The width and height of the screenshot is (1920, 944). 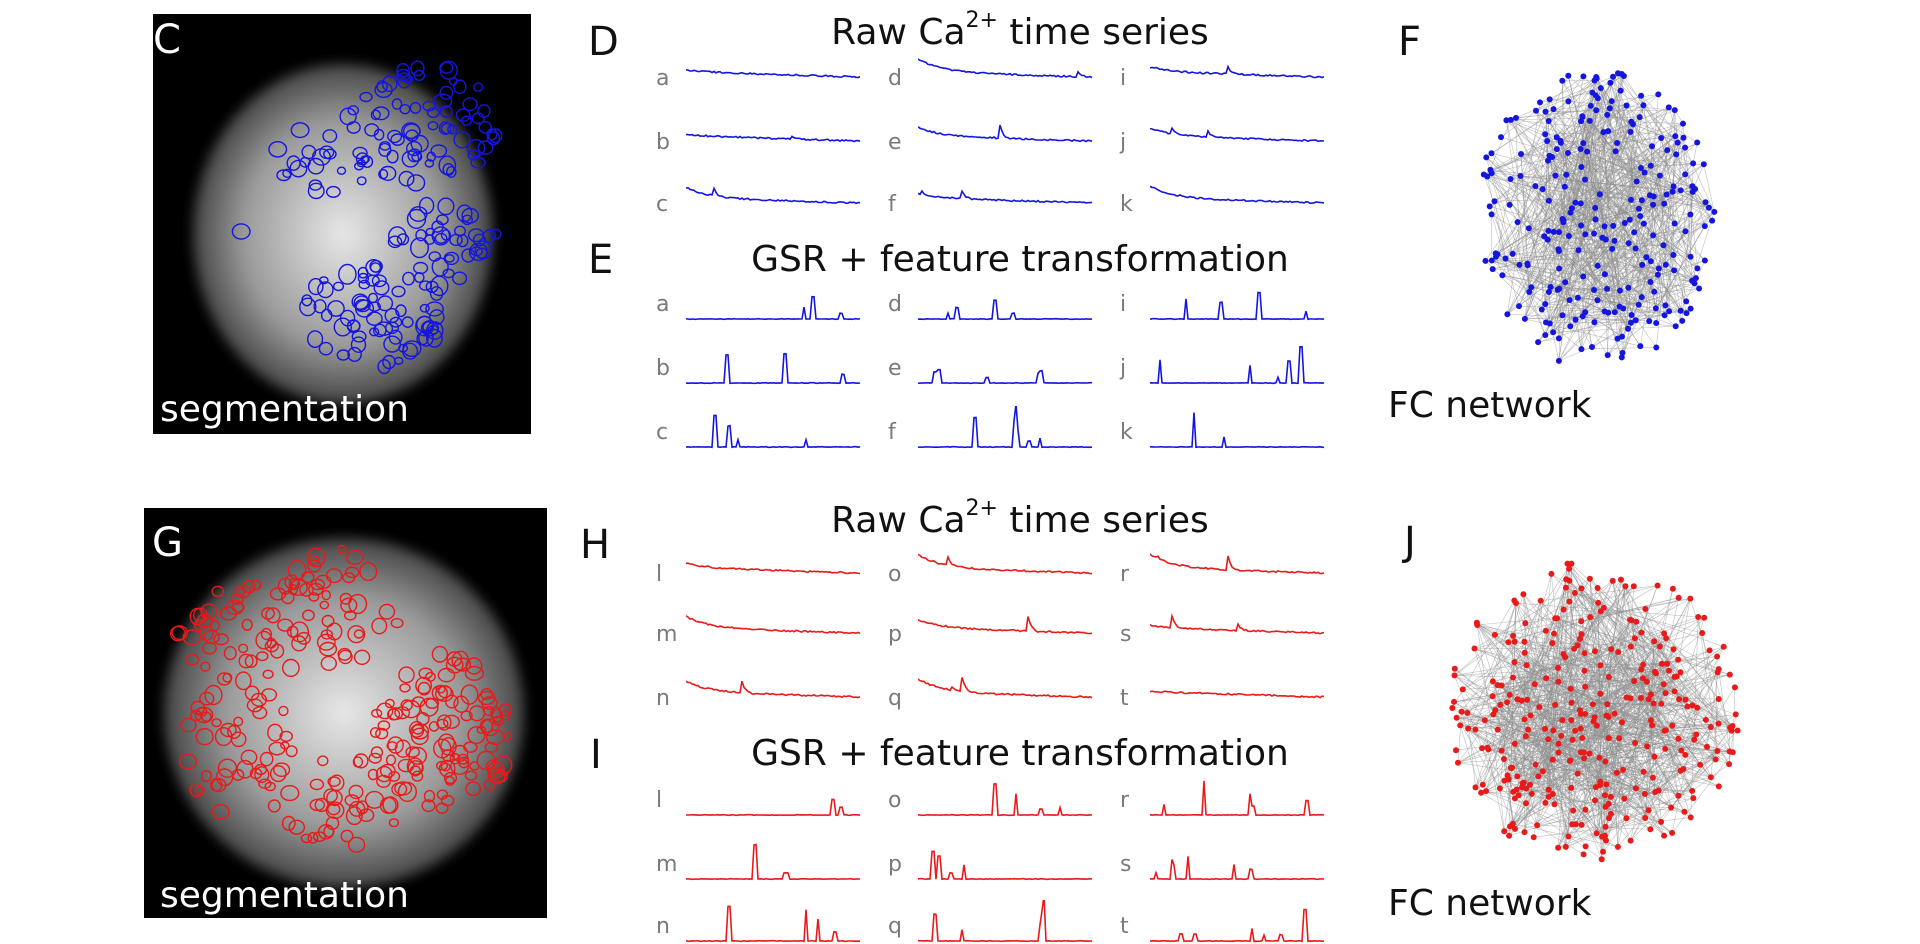 I want to click on gsr-top-trace-k, so click(x=1237, y=428).